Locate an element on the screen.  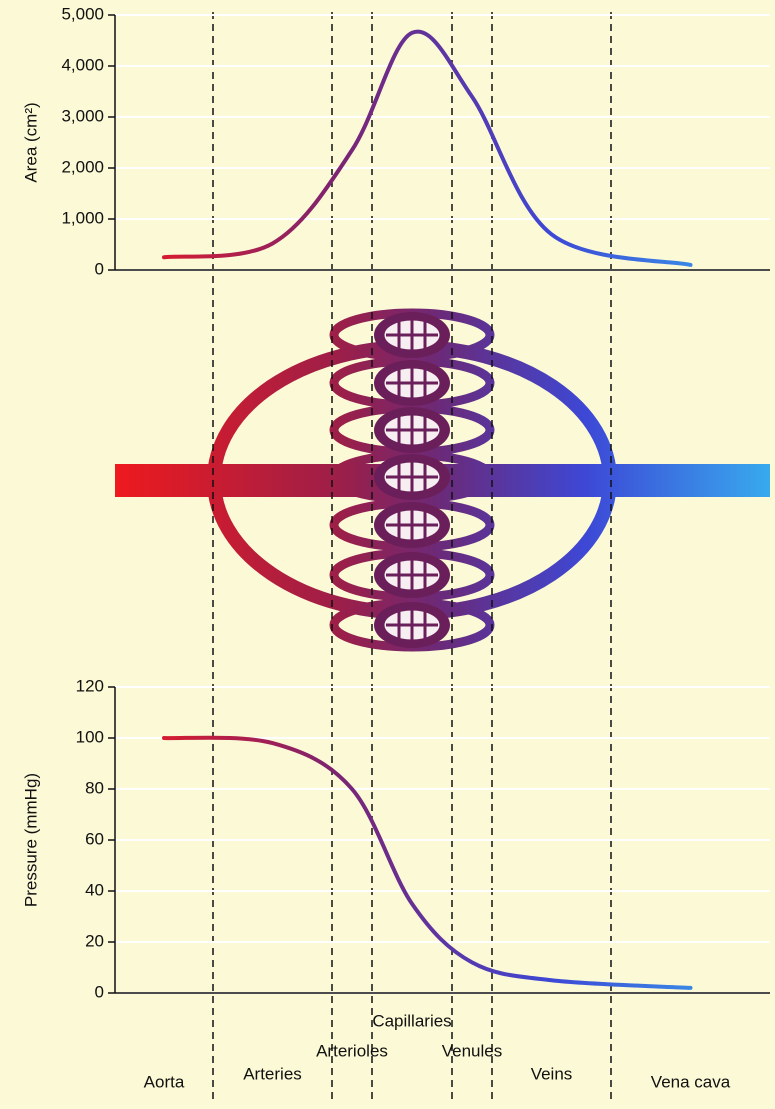
capillary-beds is located at coordinates (412, 480).